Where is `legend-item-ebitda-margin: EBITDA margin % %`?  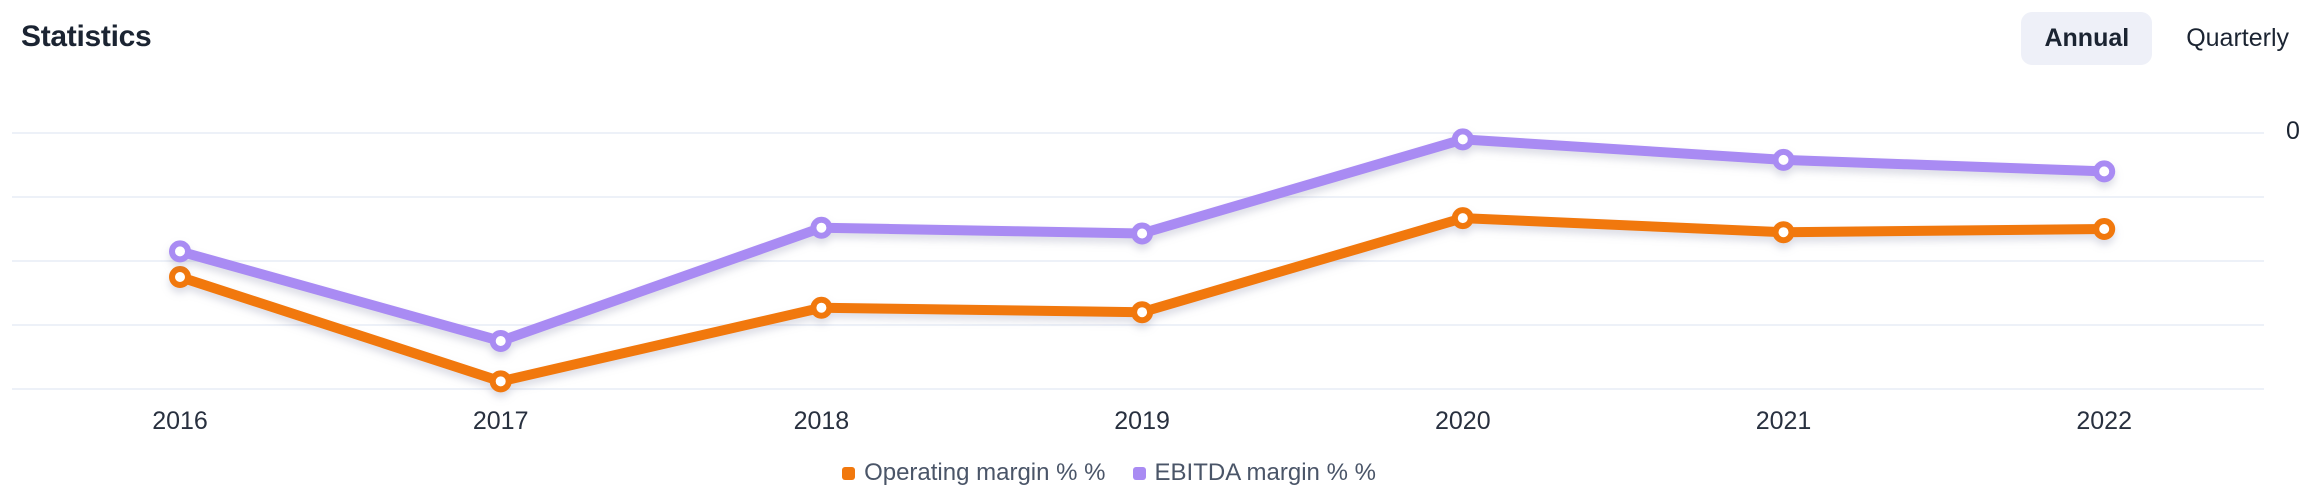
legend-item-ebitda-margin: EBITDA margin % % is located at coordinates (1254, 473).